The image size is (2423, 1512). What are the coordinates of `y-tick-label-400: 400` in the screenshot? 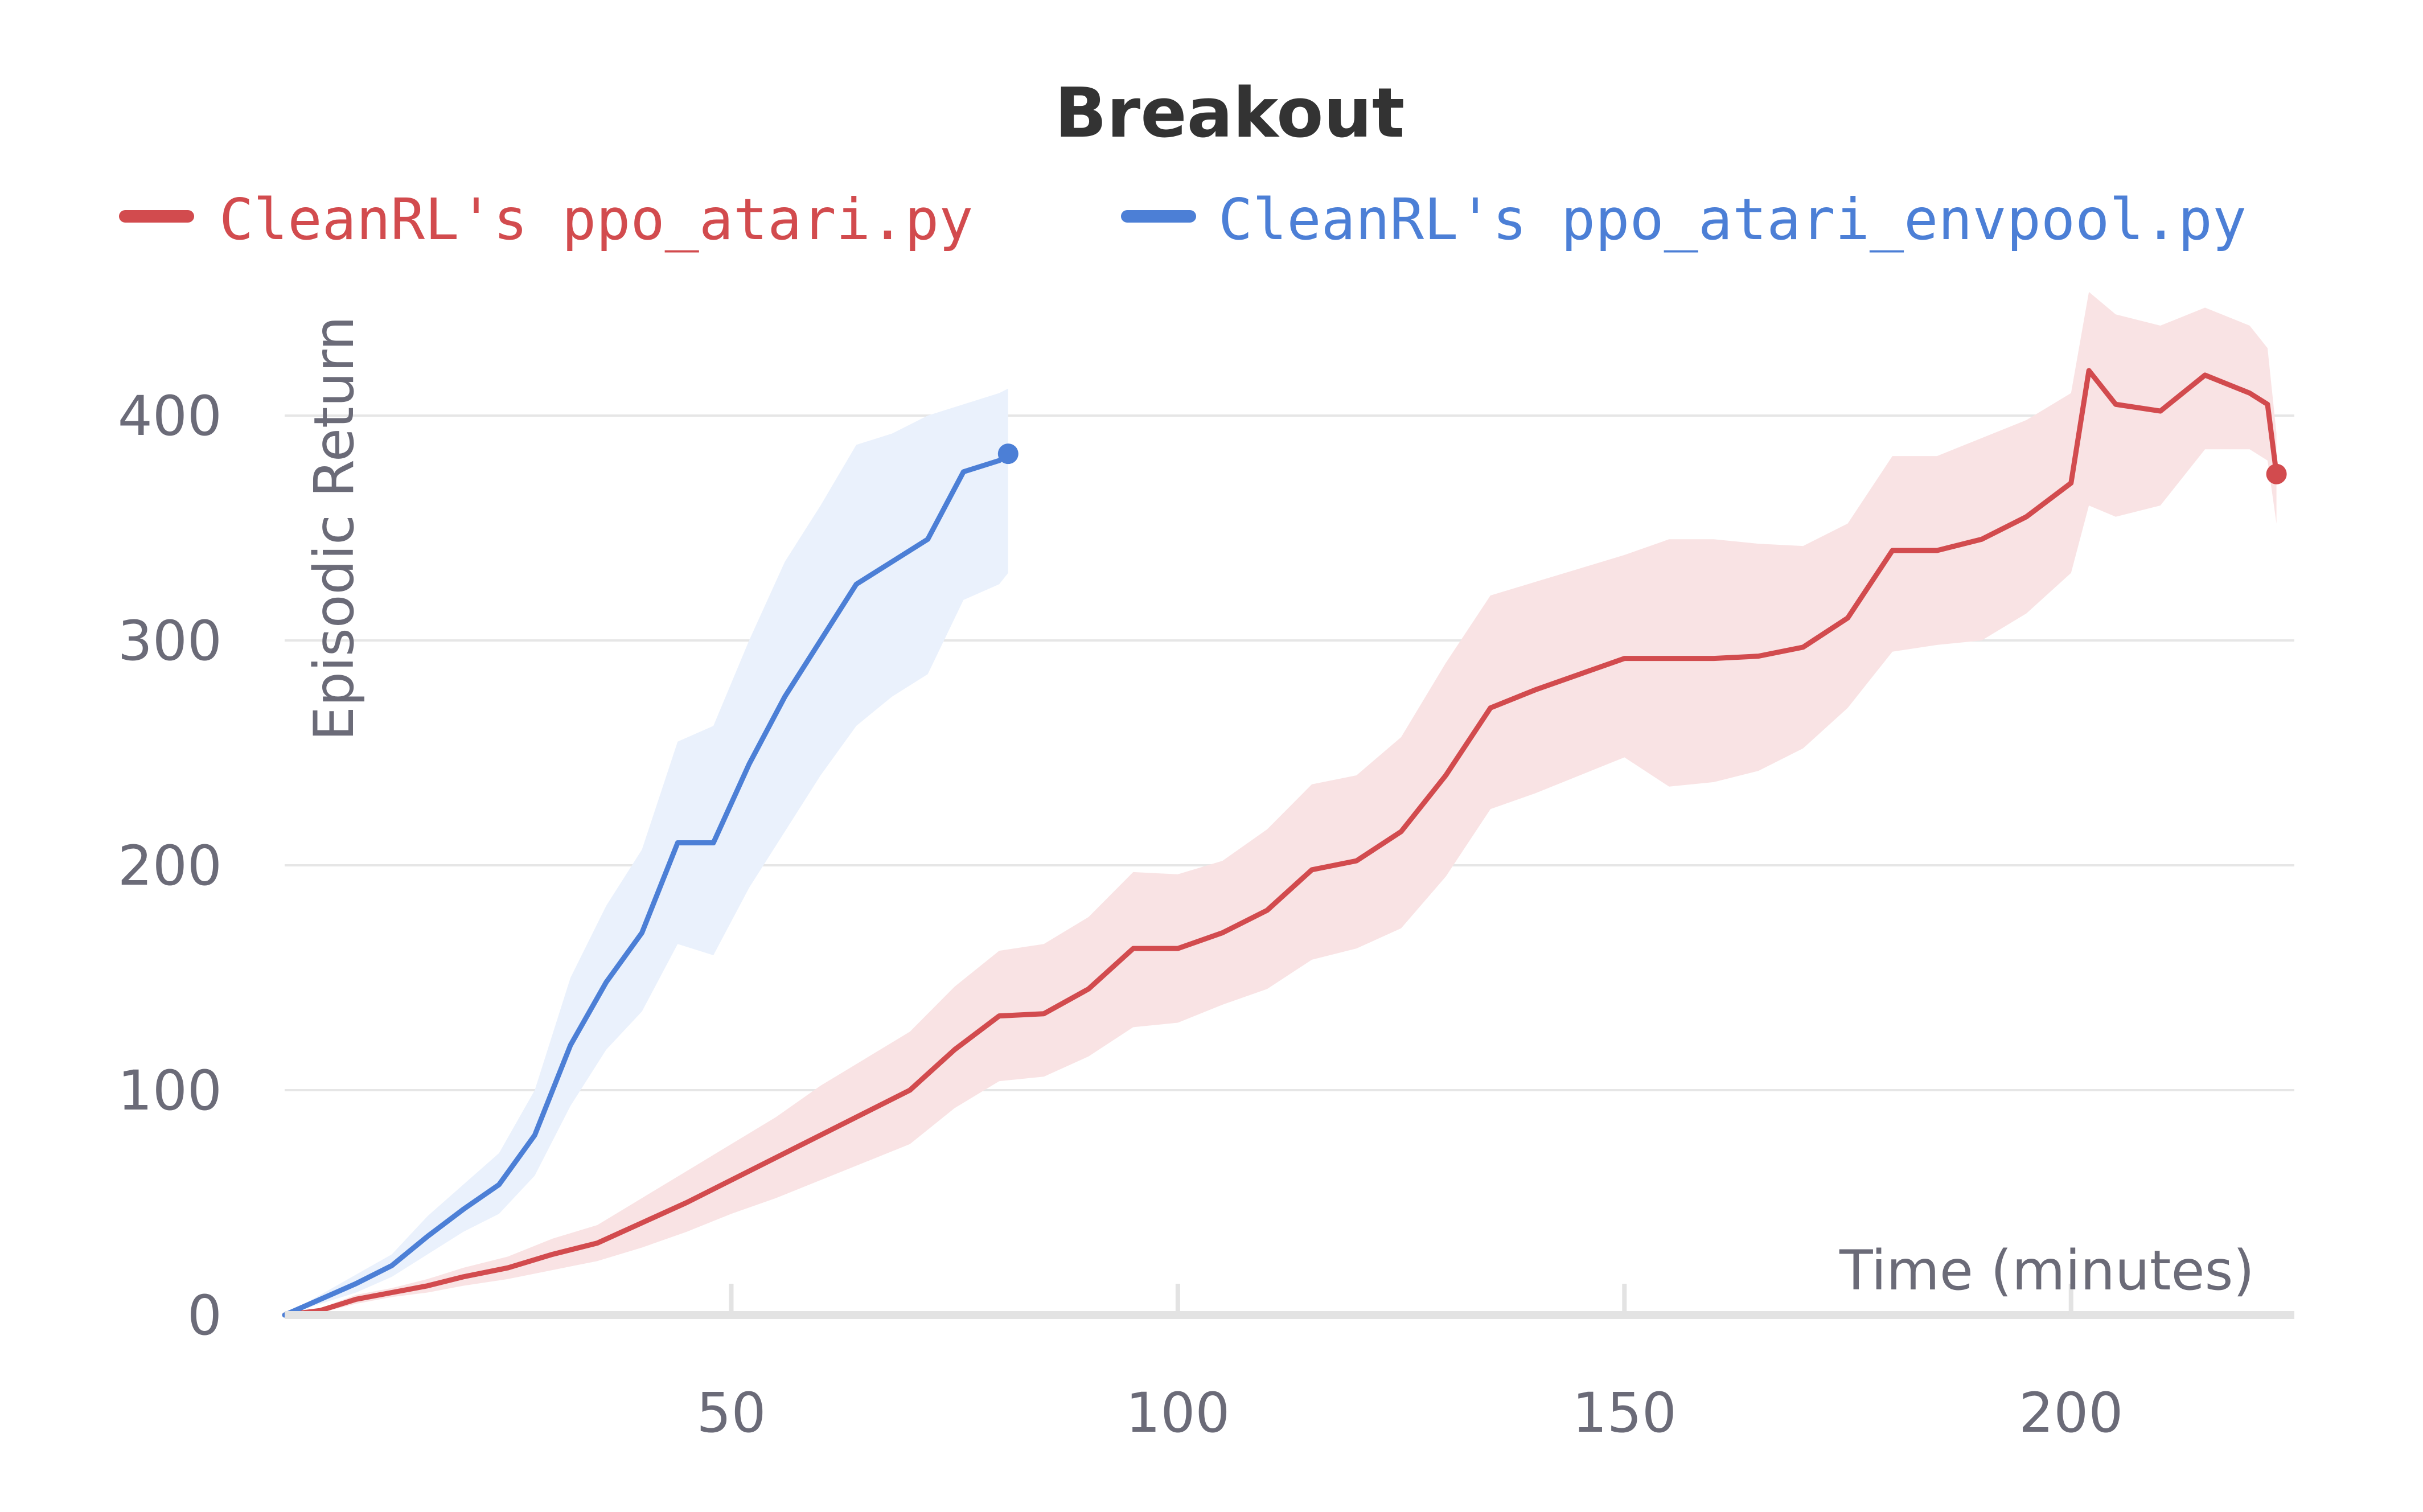 It's located at (170, 416).